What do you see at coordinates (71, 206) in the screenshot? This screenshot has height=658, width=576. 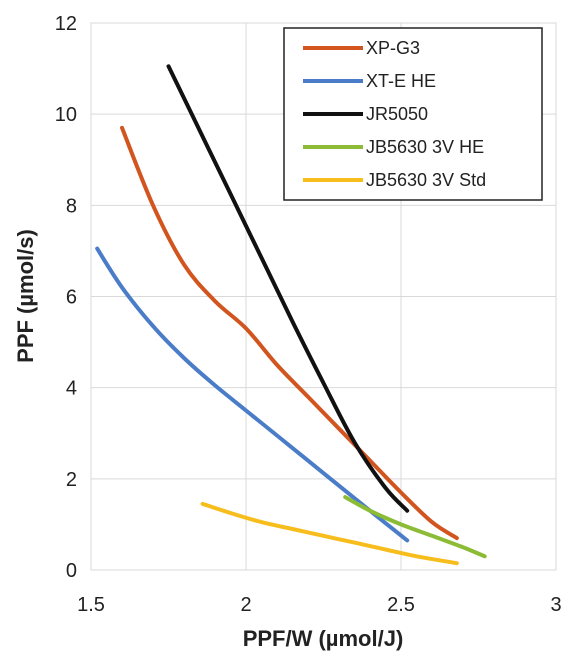 I see `y-tick-label: 8` at bounding box center [71, 206].